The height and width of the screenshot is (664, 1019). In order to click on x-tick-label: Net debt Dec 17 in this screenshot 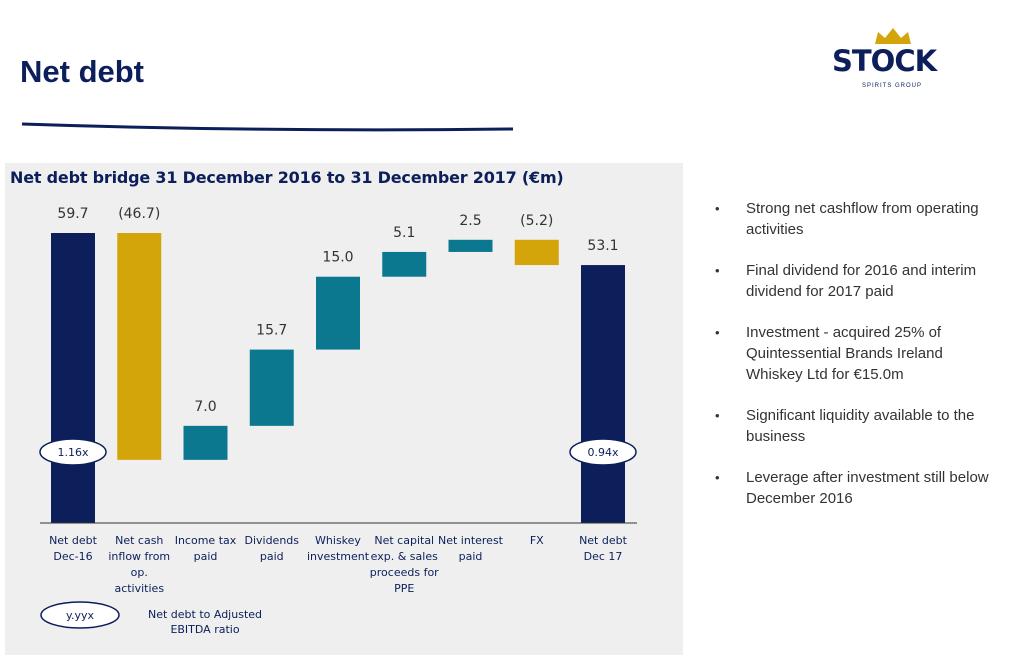, I will do `click(603, 548)`.